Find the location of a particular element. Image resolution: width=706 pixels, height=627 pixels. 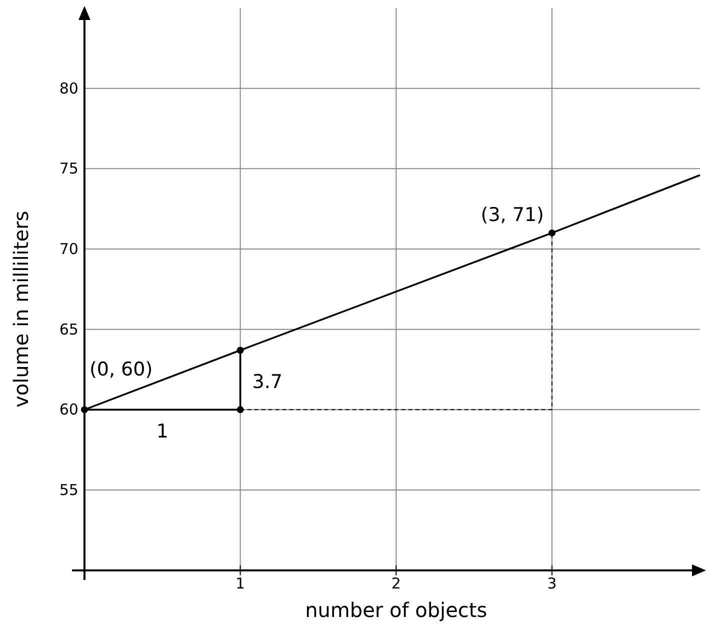

x-tick-label: 2 is located at coordinates (396, 583).